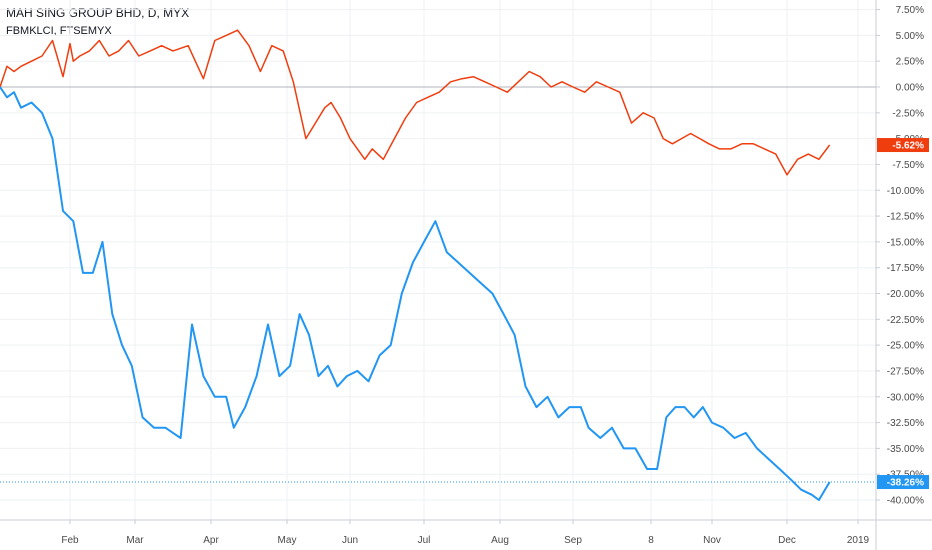  What do you see at coordinates (905, 371) in the screenshot?
I see `y-tick-label: -27.50%` at bounding box center [905, 371].